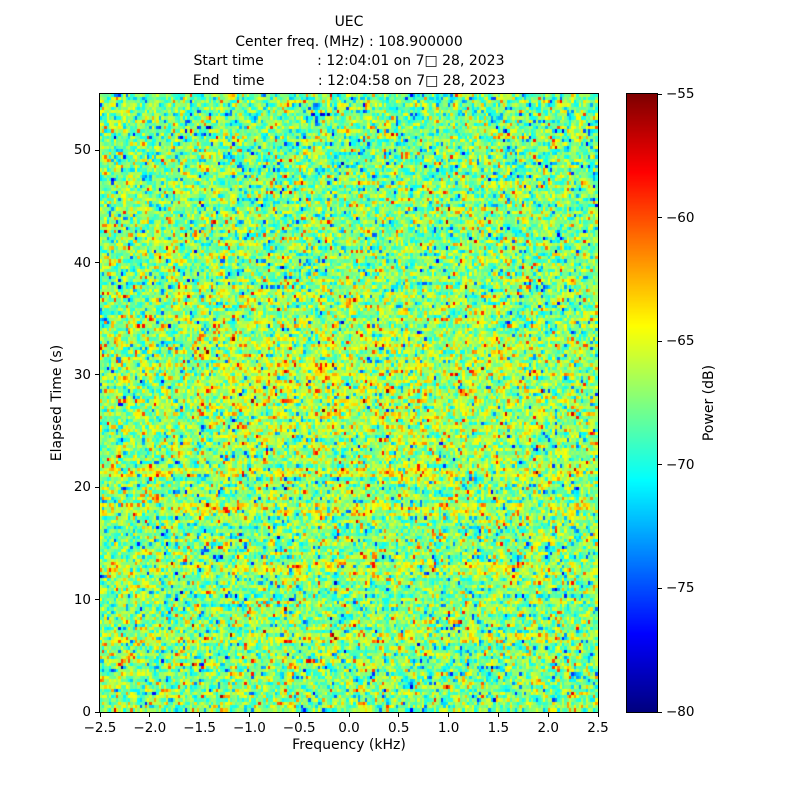 This screenshot has width=800, height=800. What do you see at coordinates (680, 217) in the screenshot?
I see `colorbar-tick-label: −60` at bounding box center [680, 217].